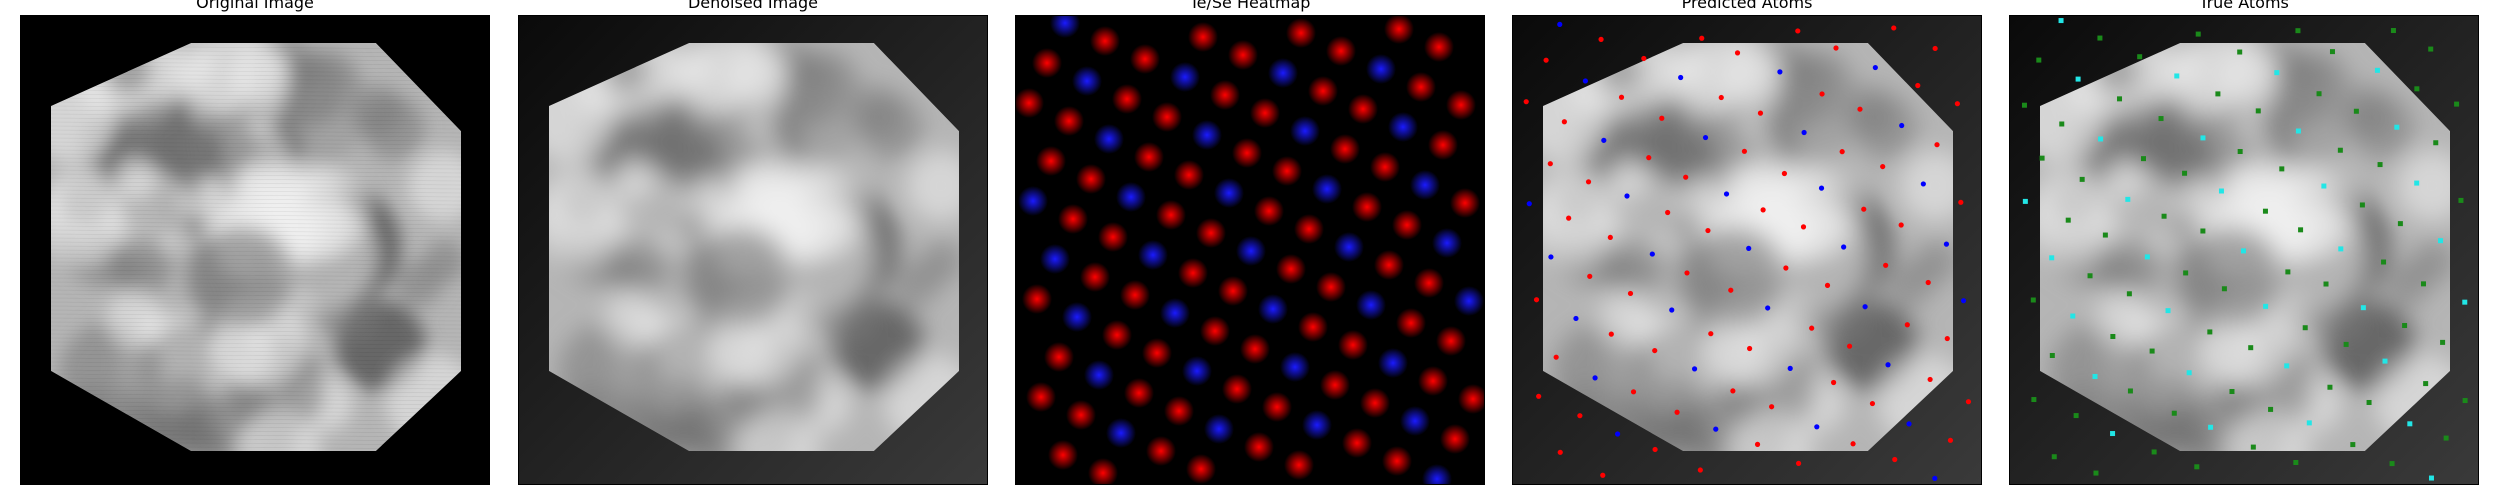 The width and height of the screenshot is (2500, 500). I want to click on panel-title: Te/Se Heatmap, so click(1250, 6).